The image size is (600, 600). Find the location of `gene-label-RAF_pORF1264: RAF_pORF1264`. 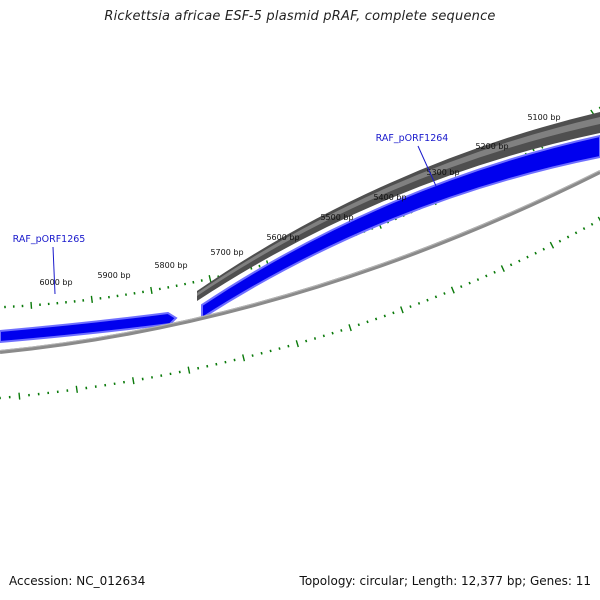

gene-label-RAF_pORF1264: RAF_pORF1264 is located at coordinates (412, 138).